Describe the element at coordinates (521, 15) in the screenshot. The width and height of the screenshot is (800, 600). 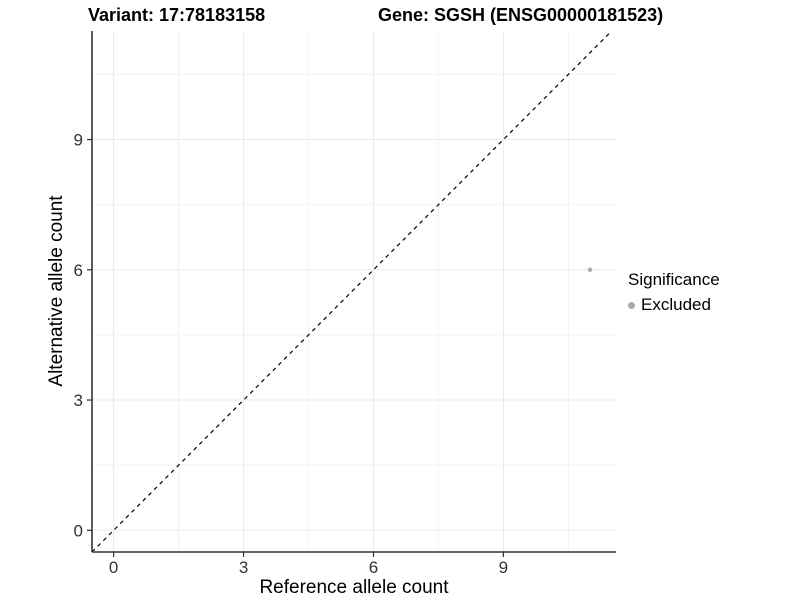
I see `plot-title-gene: Gene: SGSH (ENSG00000181523)` at that location.